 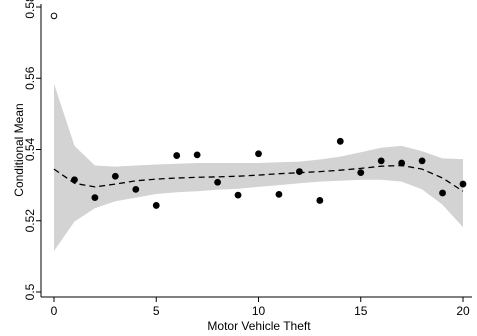 I want to click on x-ticks: 0 5 10 15 20, so click(x=260, y=307).